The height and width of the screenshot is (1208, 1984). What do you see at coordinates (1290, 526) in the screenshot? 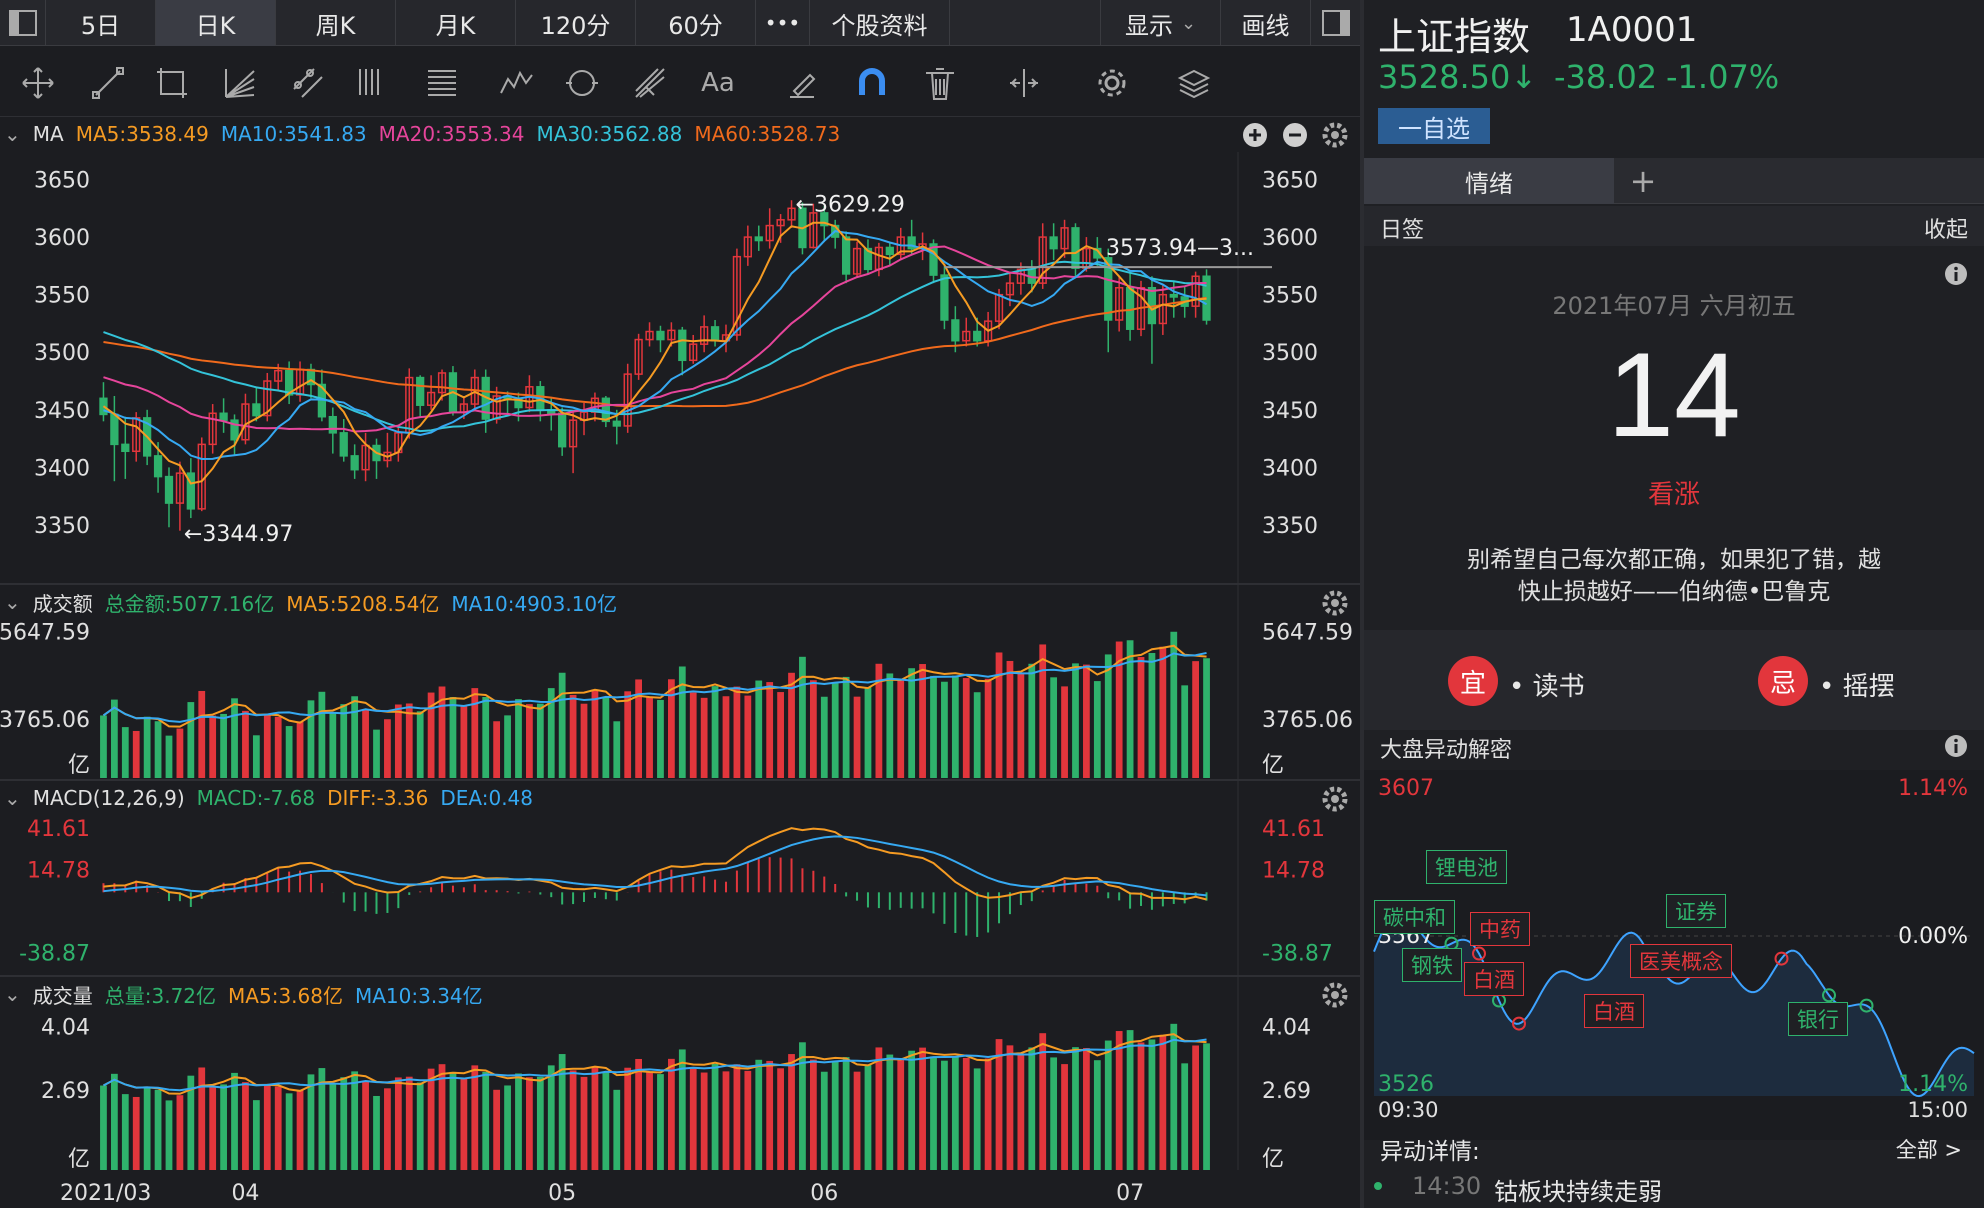
I see `price-tick-label-right: 3350` at bounding box center [1290, 526].